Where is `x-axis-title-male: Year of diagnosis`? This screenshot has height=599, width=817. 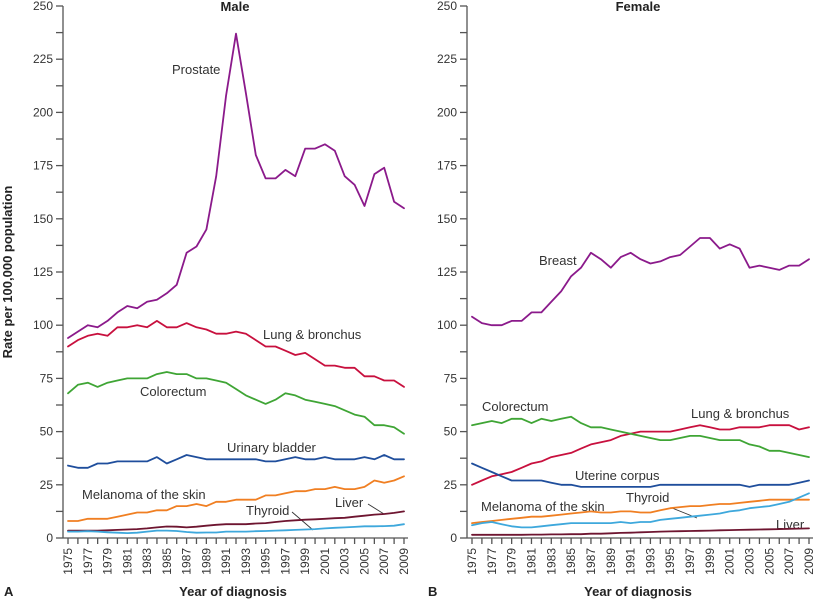 x-axis-title-male: Year of diagnosis is located at coordinates (233, 591).